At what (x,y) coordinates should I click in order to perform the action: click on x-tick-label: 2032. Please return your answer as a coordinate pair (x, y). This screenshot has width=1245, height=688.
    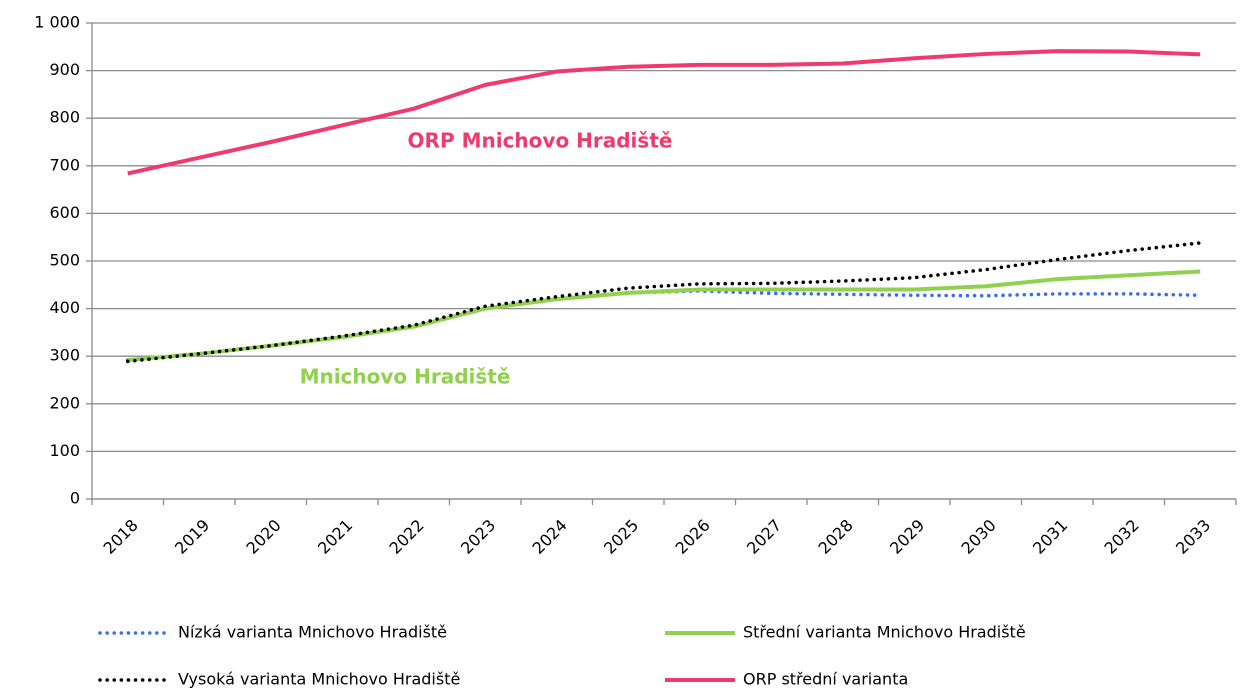
    Looking at the image, I should click on (1122, 537).